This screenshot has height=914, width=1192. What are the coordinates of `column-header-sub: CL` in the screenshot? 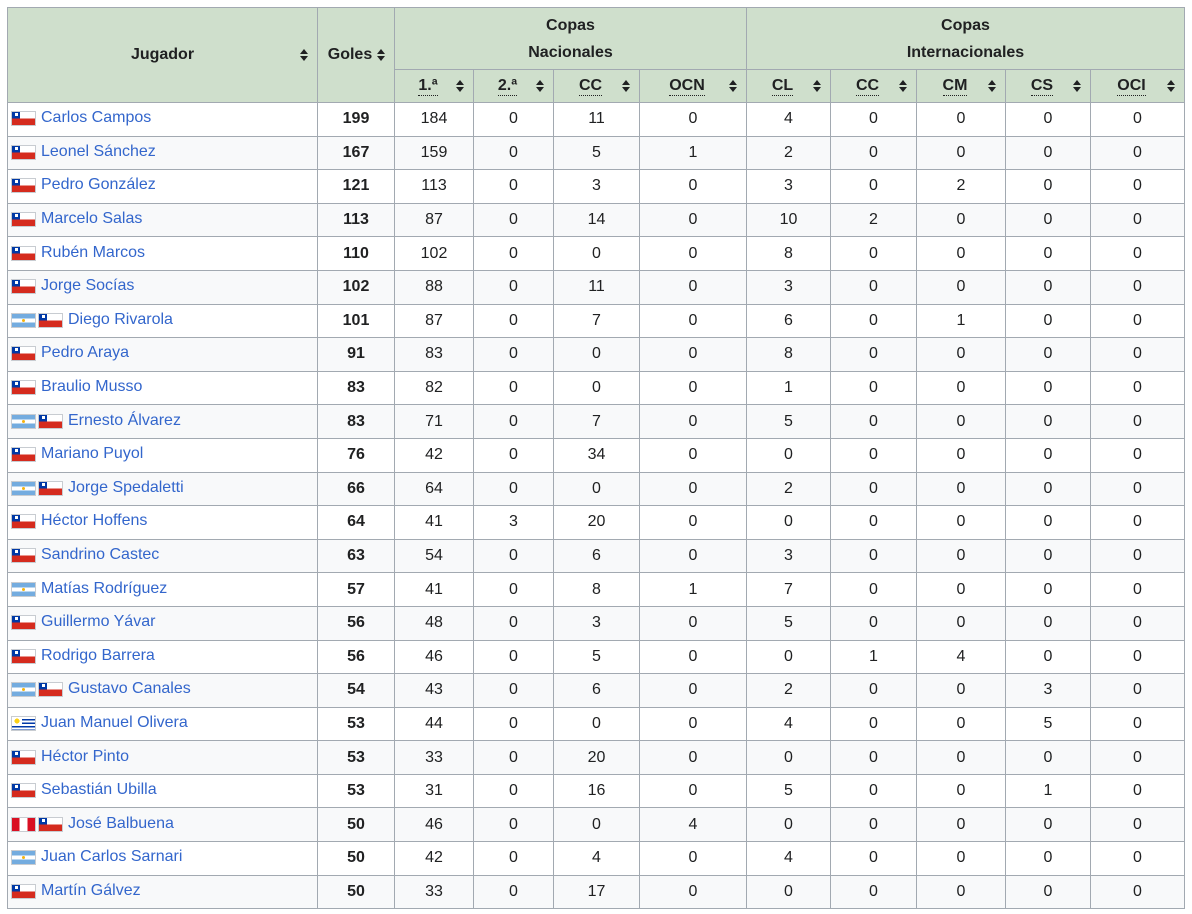 It's located at (788, 86).